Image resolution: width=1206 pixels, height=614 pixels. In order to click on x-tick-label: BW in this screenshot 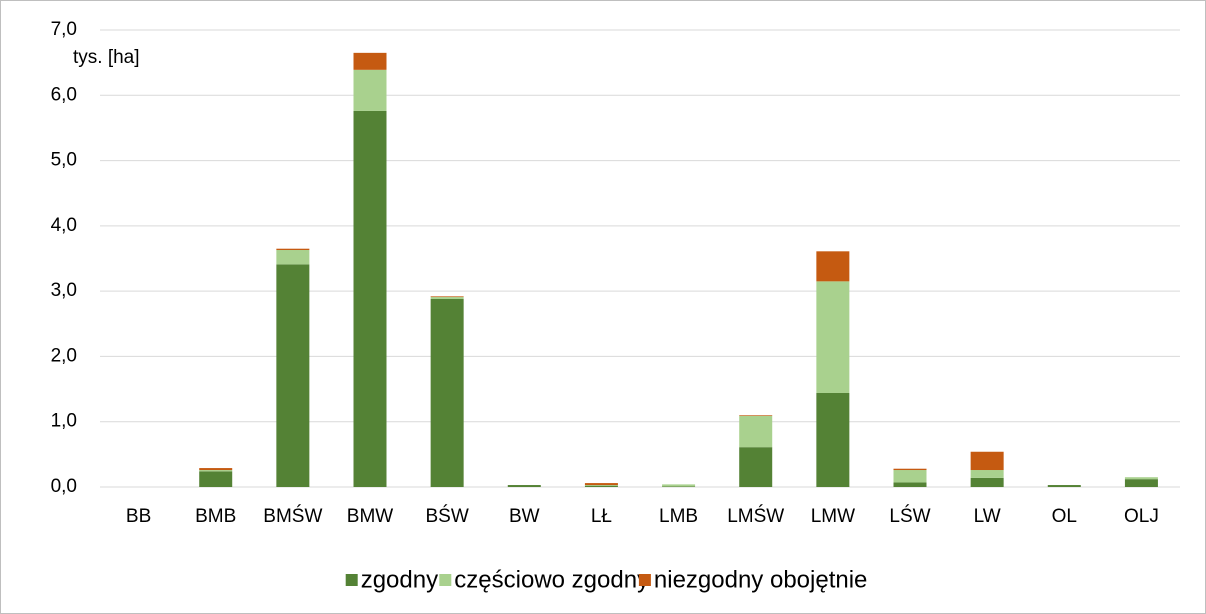, I will do `click(524, 516)`.